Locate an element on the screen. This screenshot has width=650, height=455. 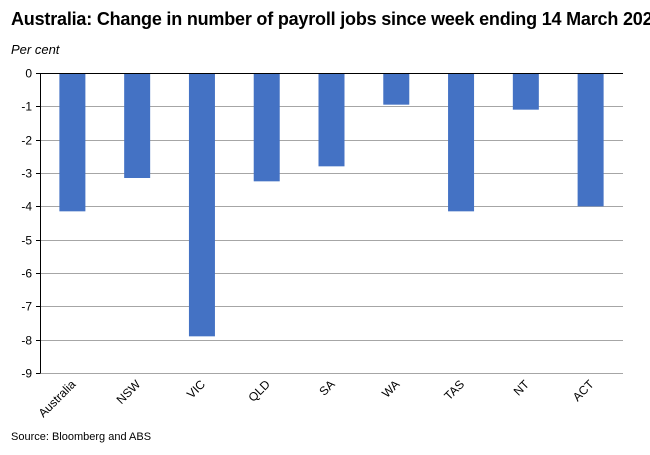
y-tick-label: -8 is located at coordinates (26, 341).